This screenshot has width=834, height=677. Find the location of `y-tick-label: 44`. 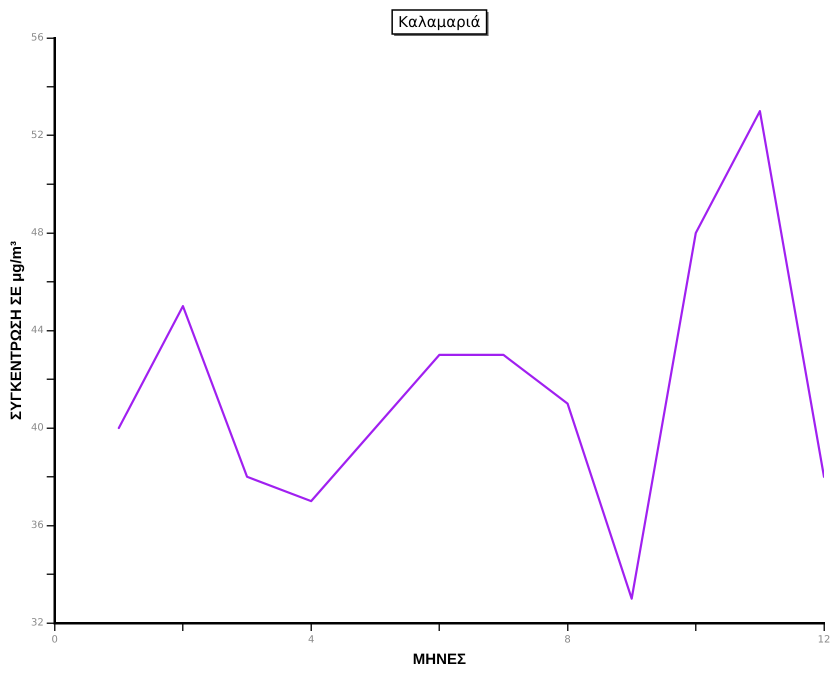

y-tick-label: 44 is located at coordinates (37, 330).